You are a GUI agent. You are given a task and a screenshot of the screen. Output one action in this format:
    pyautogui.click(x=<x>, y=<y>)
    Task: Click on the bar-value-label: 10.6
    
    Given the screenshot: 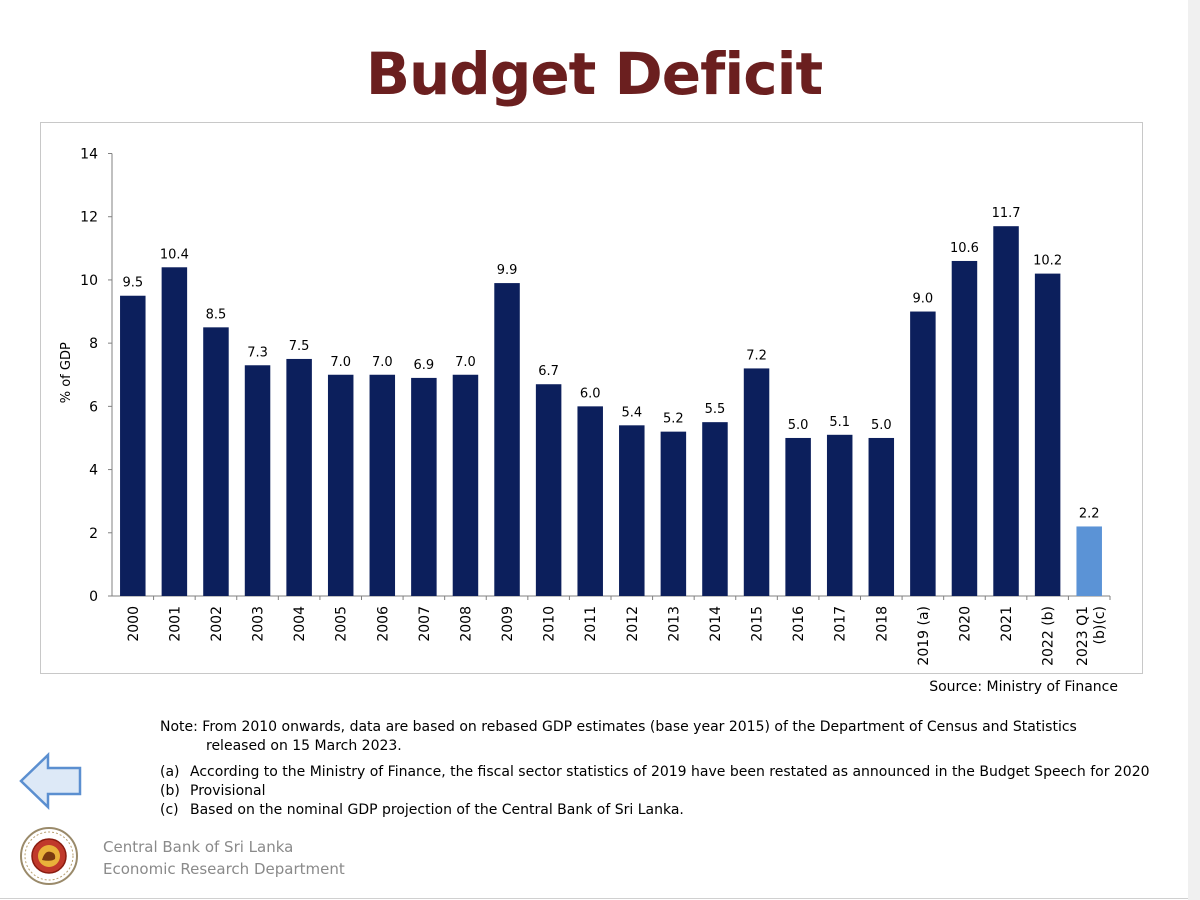 What is the action you would take?
    pyautogui.click(x=964, y=248)
    